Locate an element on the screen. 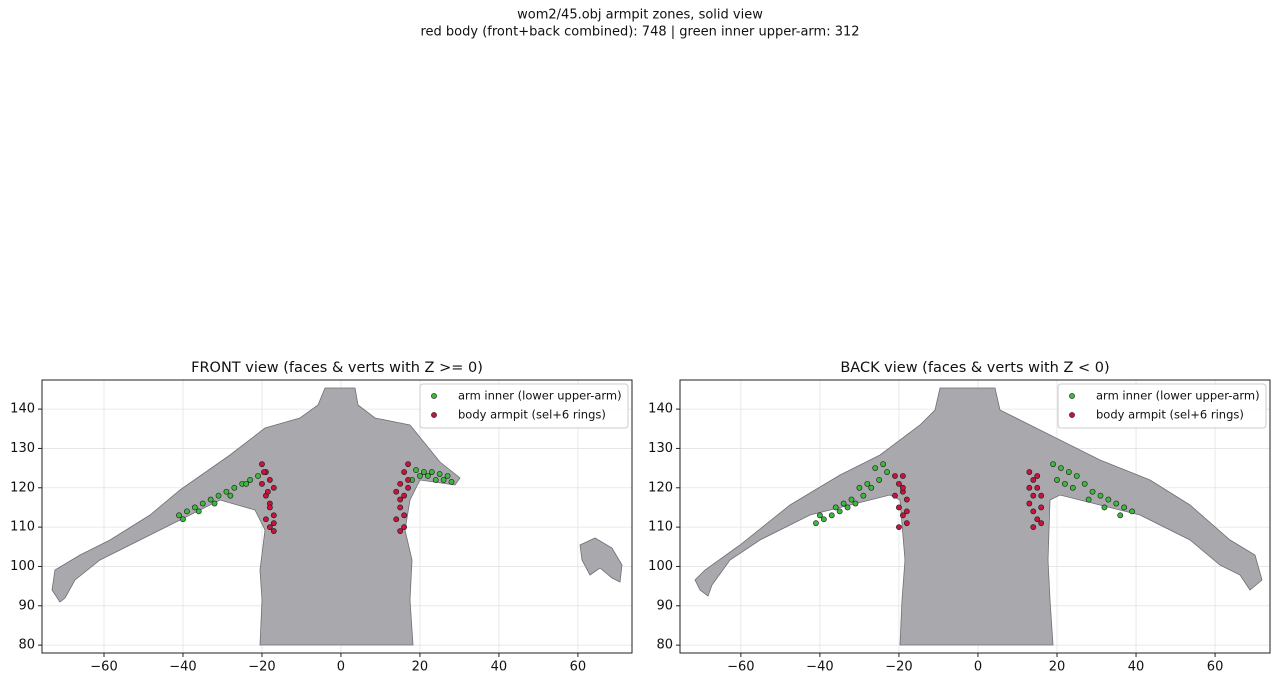 The height and width of the screenshot is (687, 1280). x-tick-label: 0 is located at coordinates (341, 667).